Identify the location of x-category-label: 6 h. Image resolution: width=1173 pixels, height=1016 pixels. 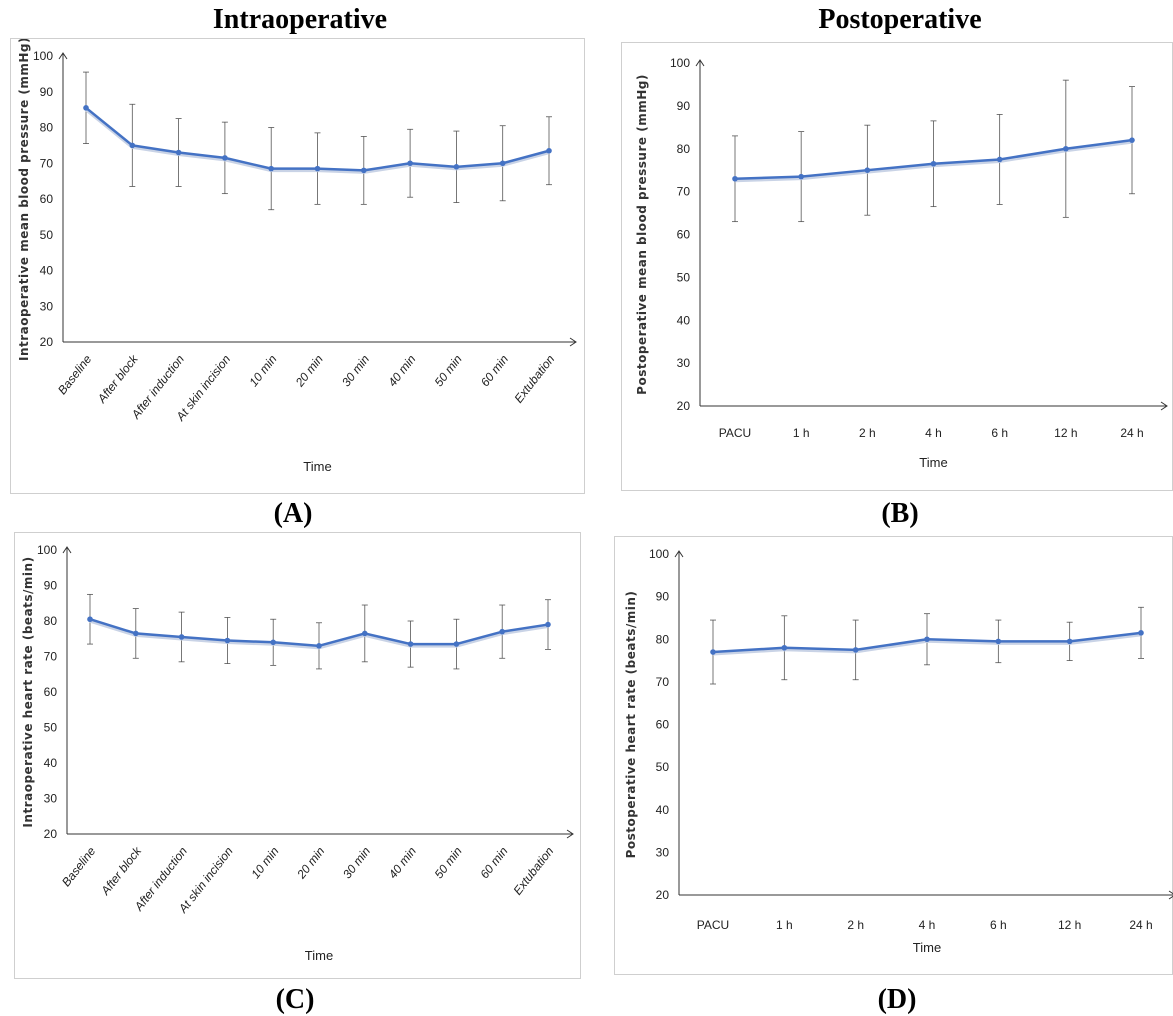
(998, 925).